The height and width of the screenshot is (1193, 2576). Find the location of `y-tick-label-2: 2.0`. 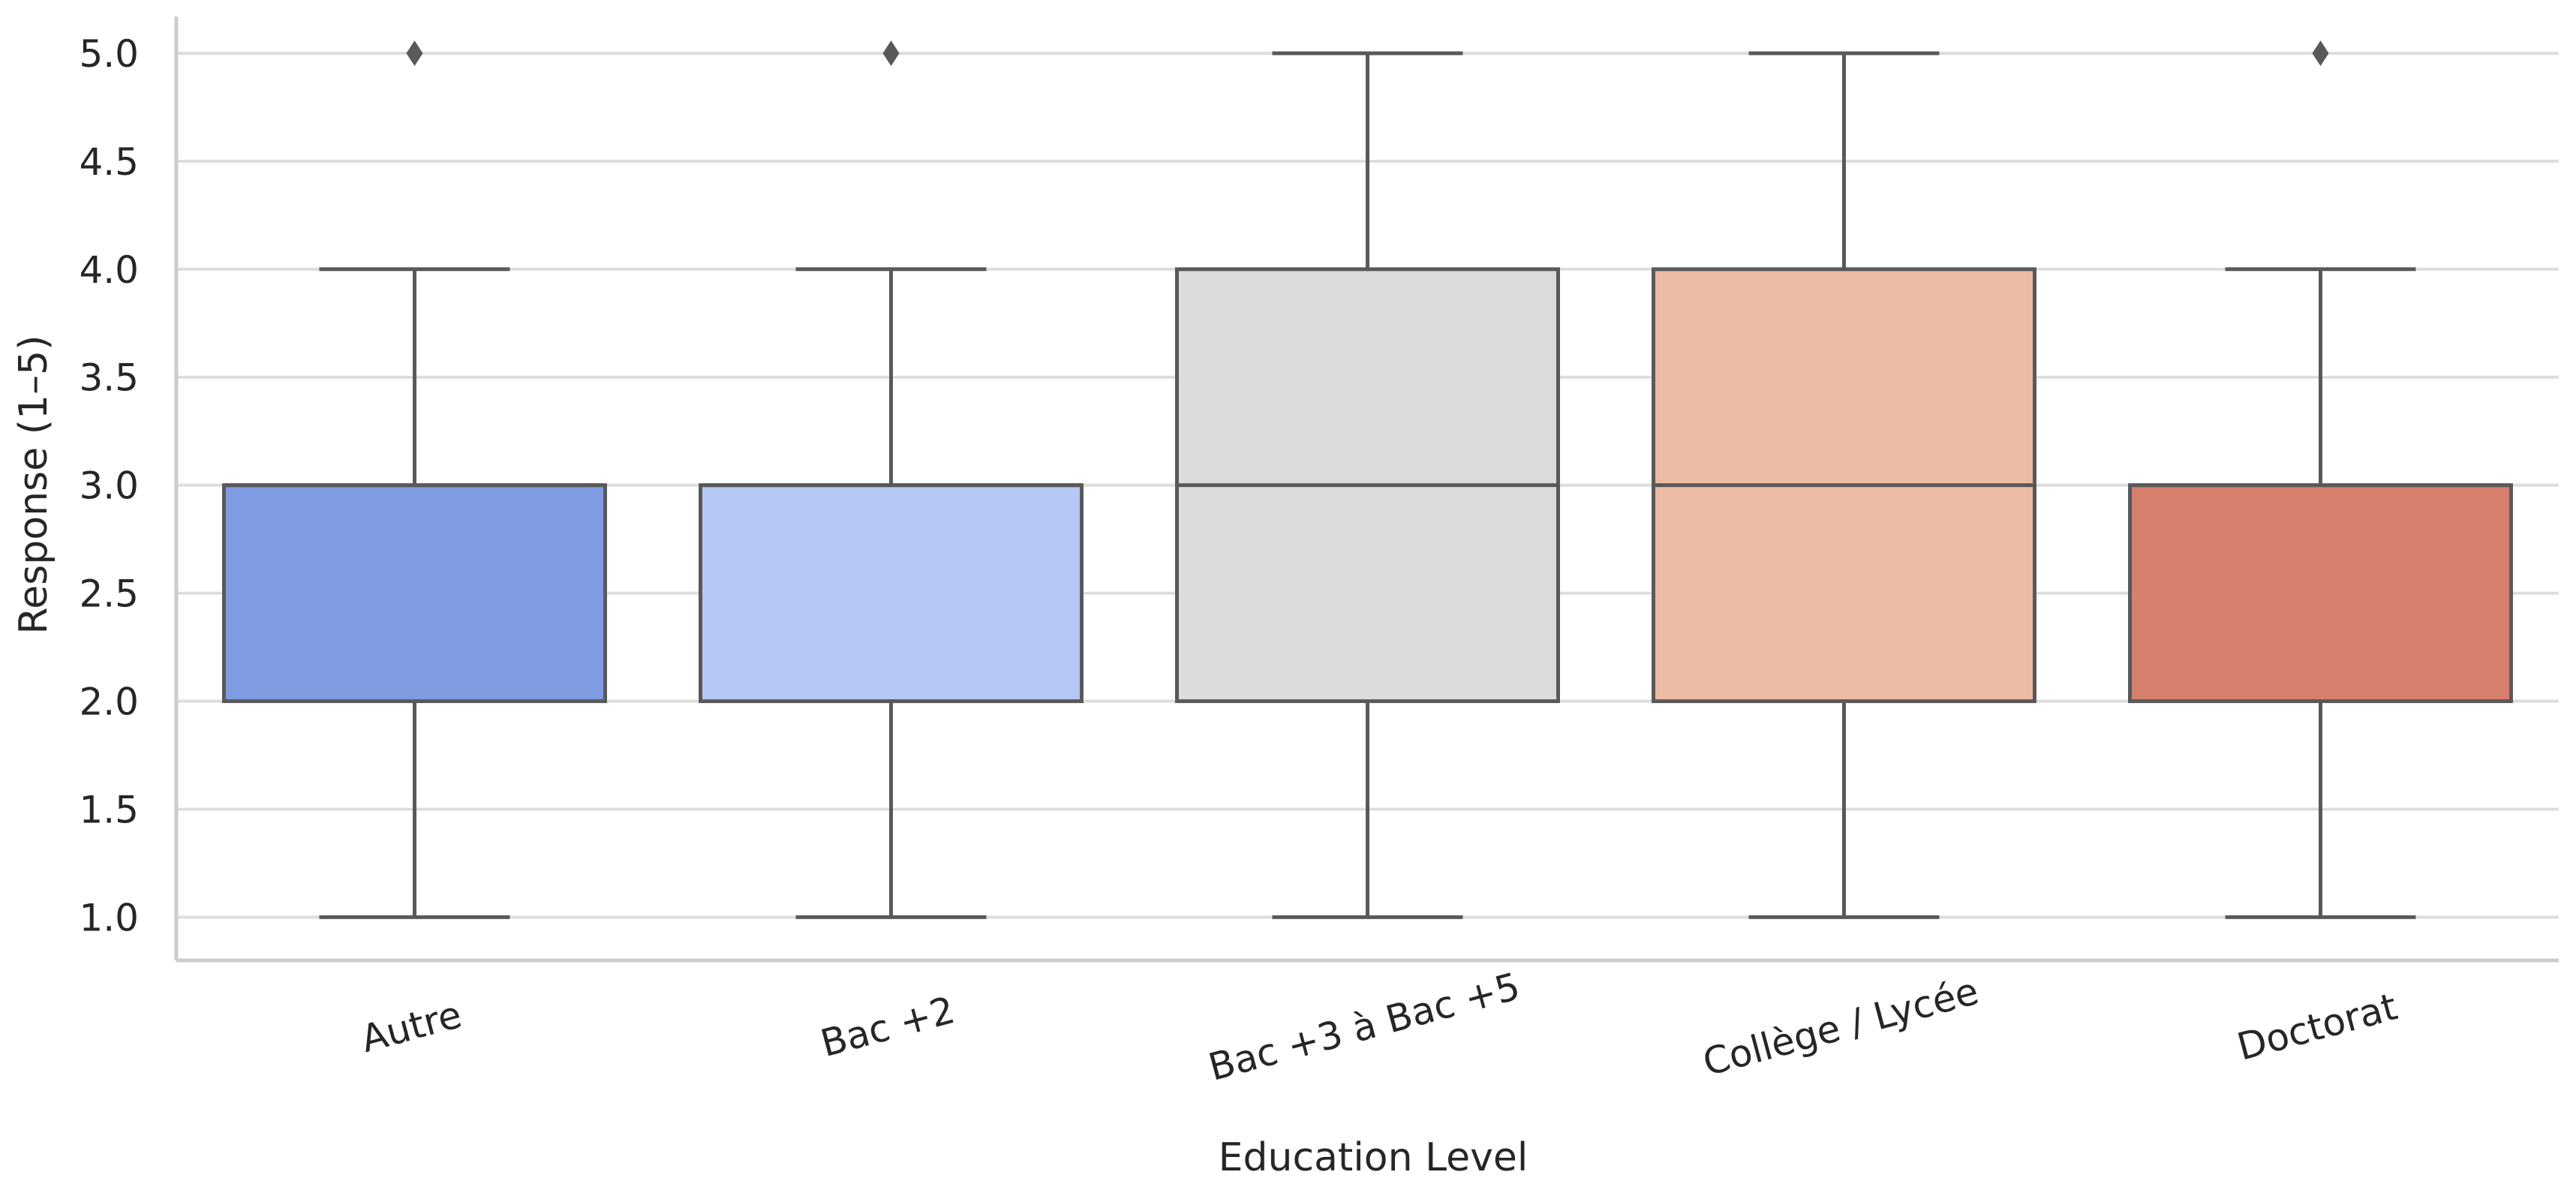

y-tick-label-2: 2.0 is located at coordinates (109, 703).